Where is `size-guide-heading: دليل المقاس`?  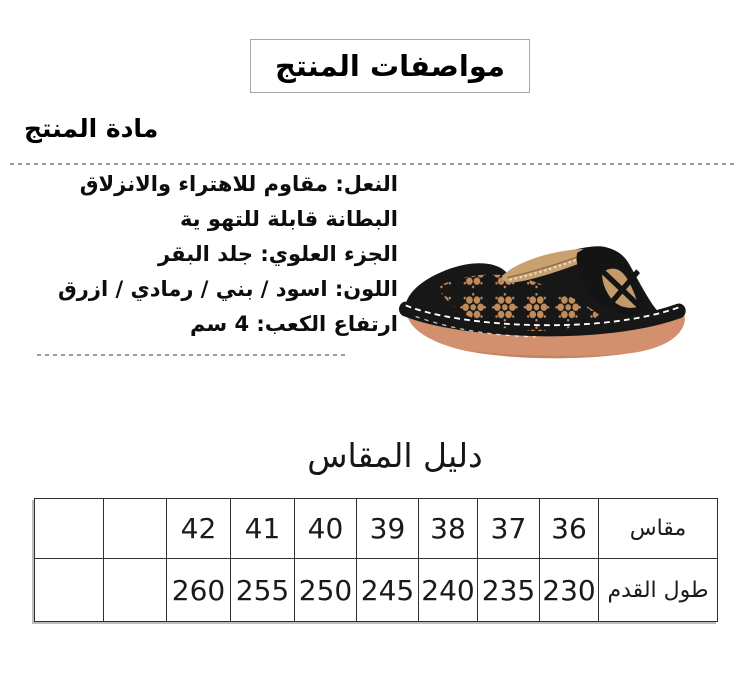 size-guide-heading: دليل المقاس is located at coordinates (395, 455).